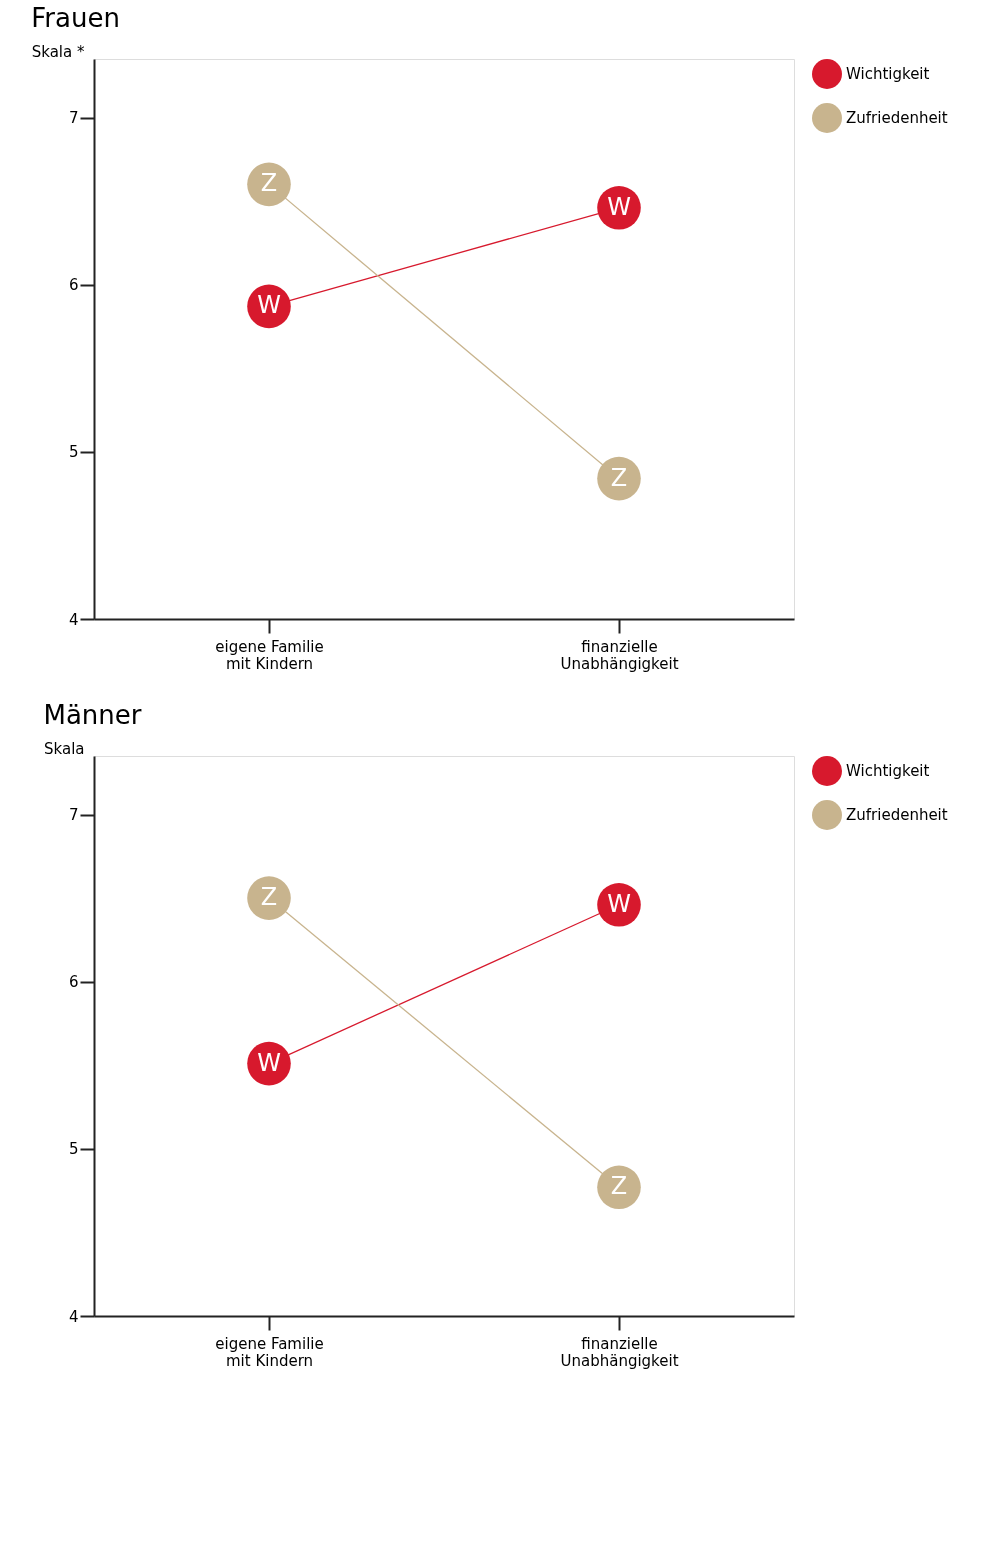 The height and width of the screenshot is (1549, 999). I want to click on y-axis-title: Skala, so click(64, 748).